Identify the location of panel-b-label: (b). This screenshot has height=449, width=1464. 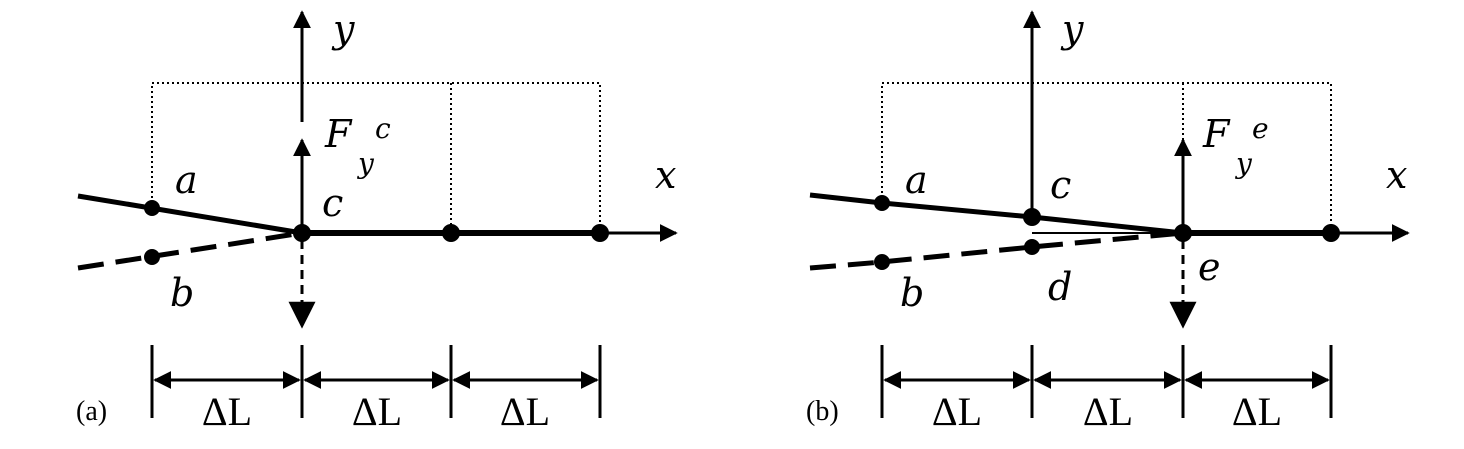
(822, 411).